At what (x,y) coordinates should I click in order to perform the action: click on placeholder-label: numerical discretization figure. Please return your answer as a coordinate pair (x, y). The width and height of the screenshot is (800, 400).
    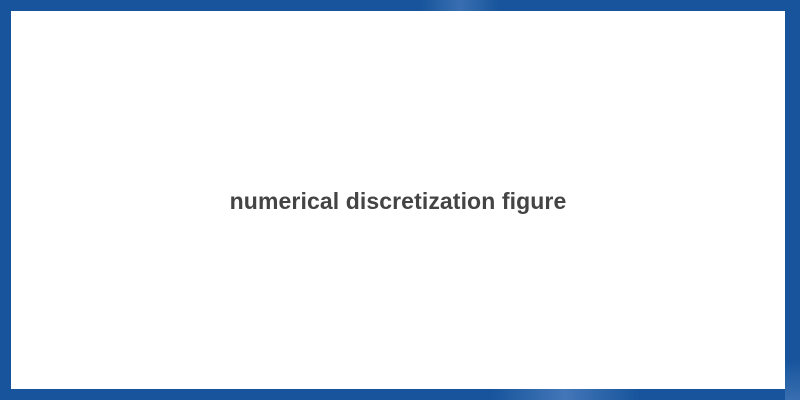
    Looking at the image, I should click on (398, 200).